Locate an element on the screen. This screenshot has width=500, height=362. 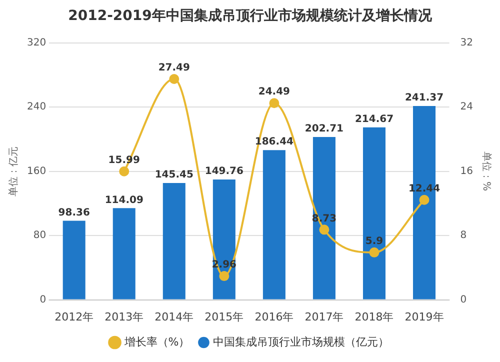
y2-axis-title: 单位：% is located at coordinates (486, 172).